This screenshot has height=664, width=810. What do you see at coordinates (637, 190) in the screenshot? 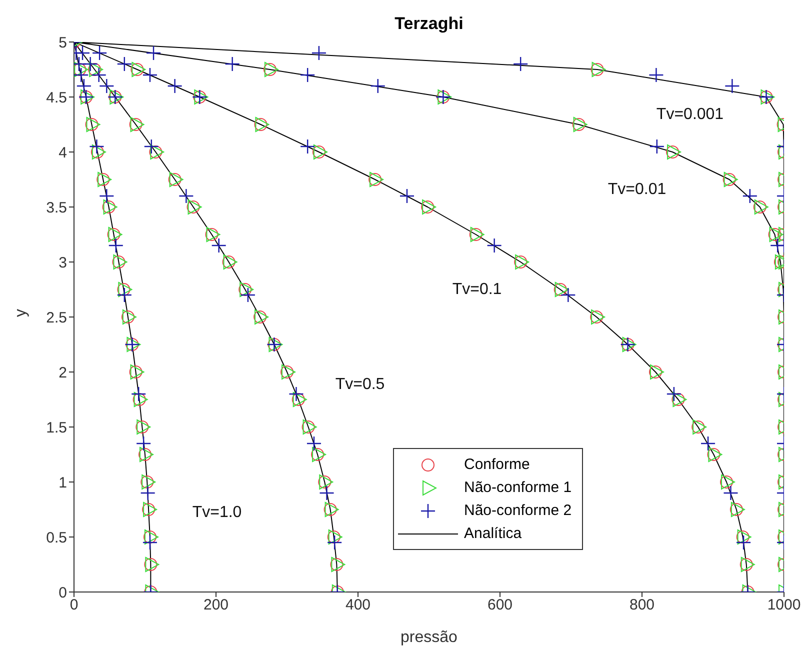
I see `annotation: Tv=0.01` at bounding box center [637, 190].